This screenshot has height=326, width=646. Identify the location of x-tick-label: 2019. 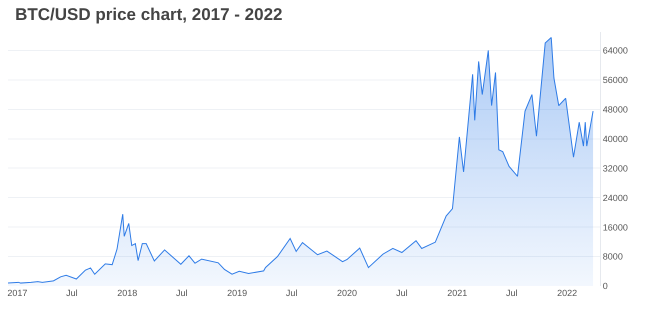
(237, 293).